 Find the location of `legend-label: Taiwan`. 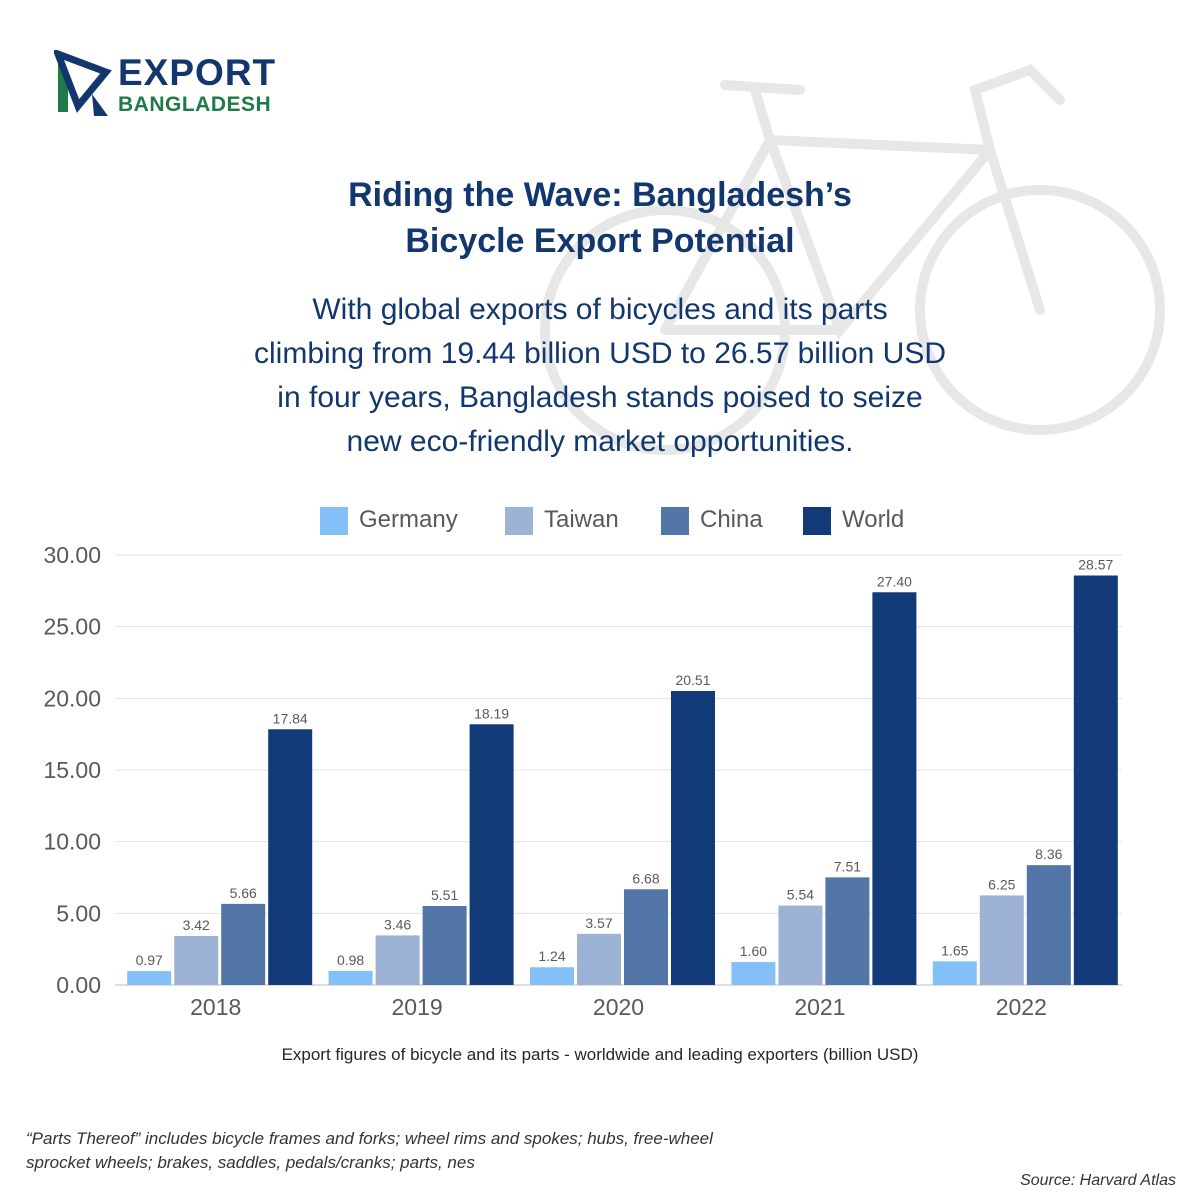

legend-label: Taiwan is located at coordinates (581, 519).